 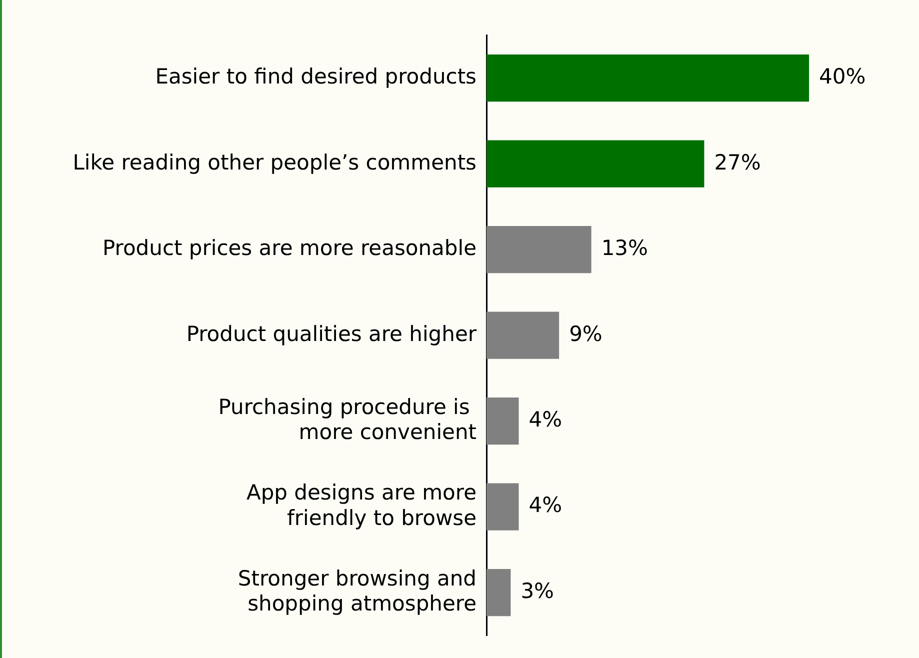 What do you see at coordinates (585, 334) in the screenshot?
I see `data-label: 9%` at bounding box center [585, 334].